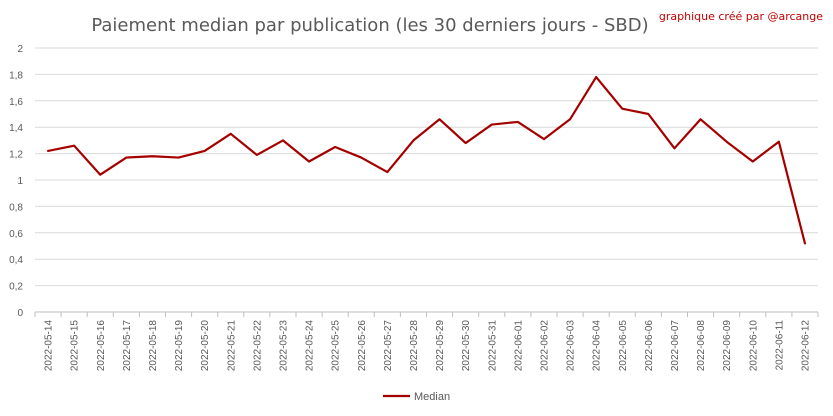 This screenshot has height=416, width=833. What do you see at coordinates (16, 207) in the screenshot?
I see `y-tick-label: 0,8` at bounding box center [16, 207].